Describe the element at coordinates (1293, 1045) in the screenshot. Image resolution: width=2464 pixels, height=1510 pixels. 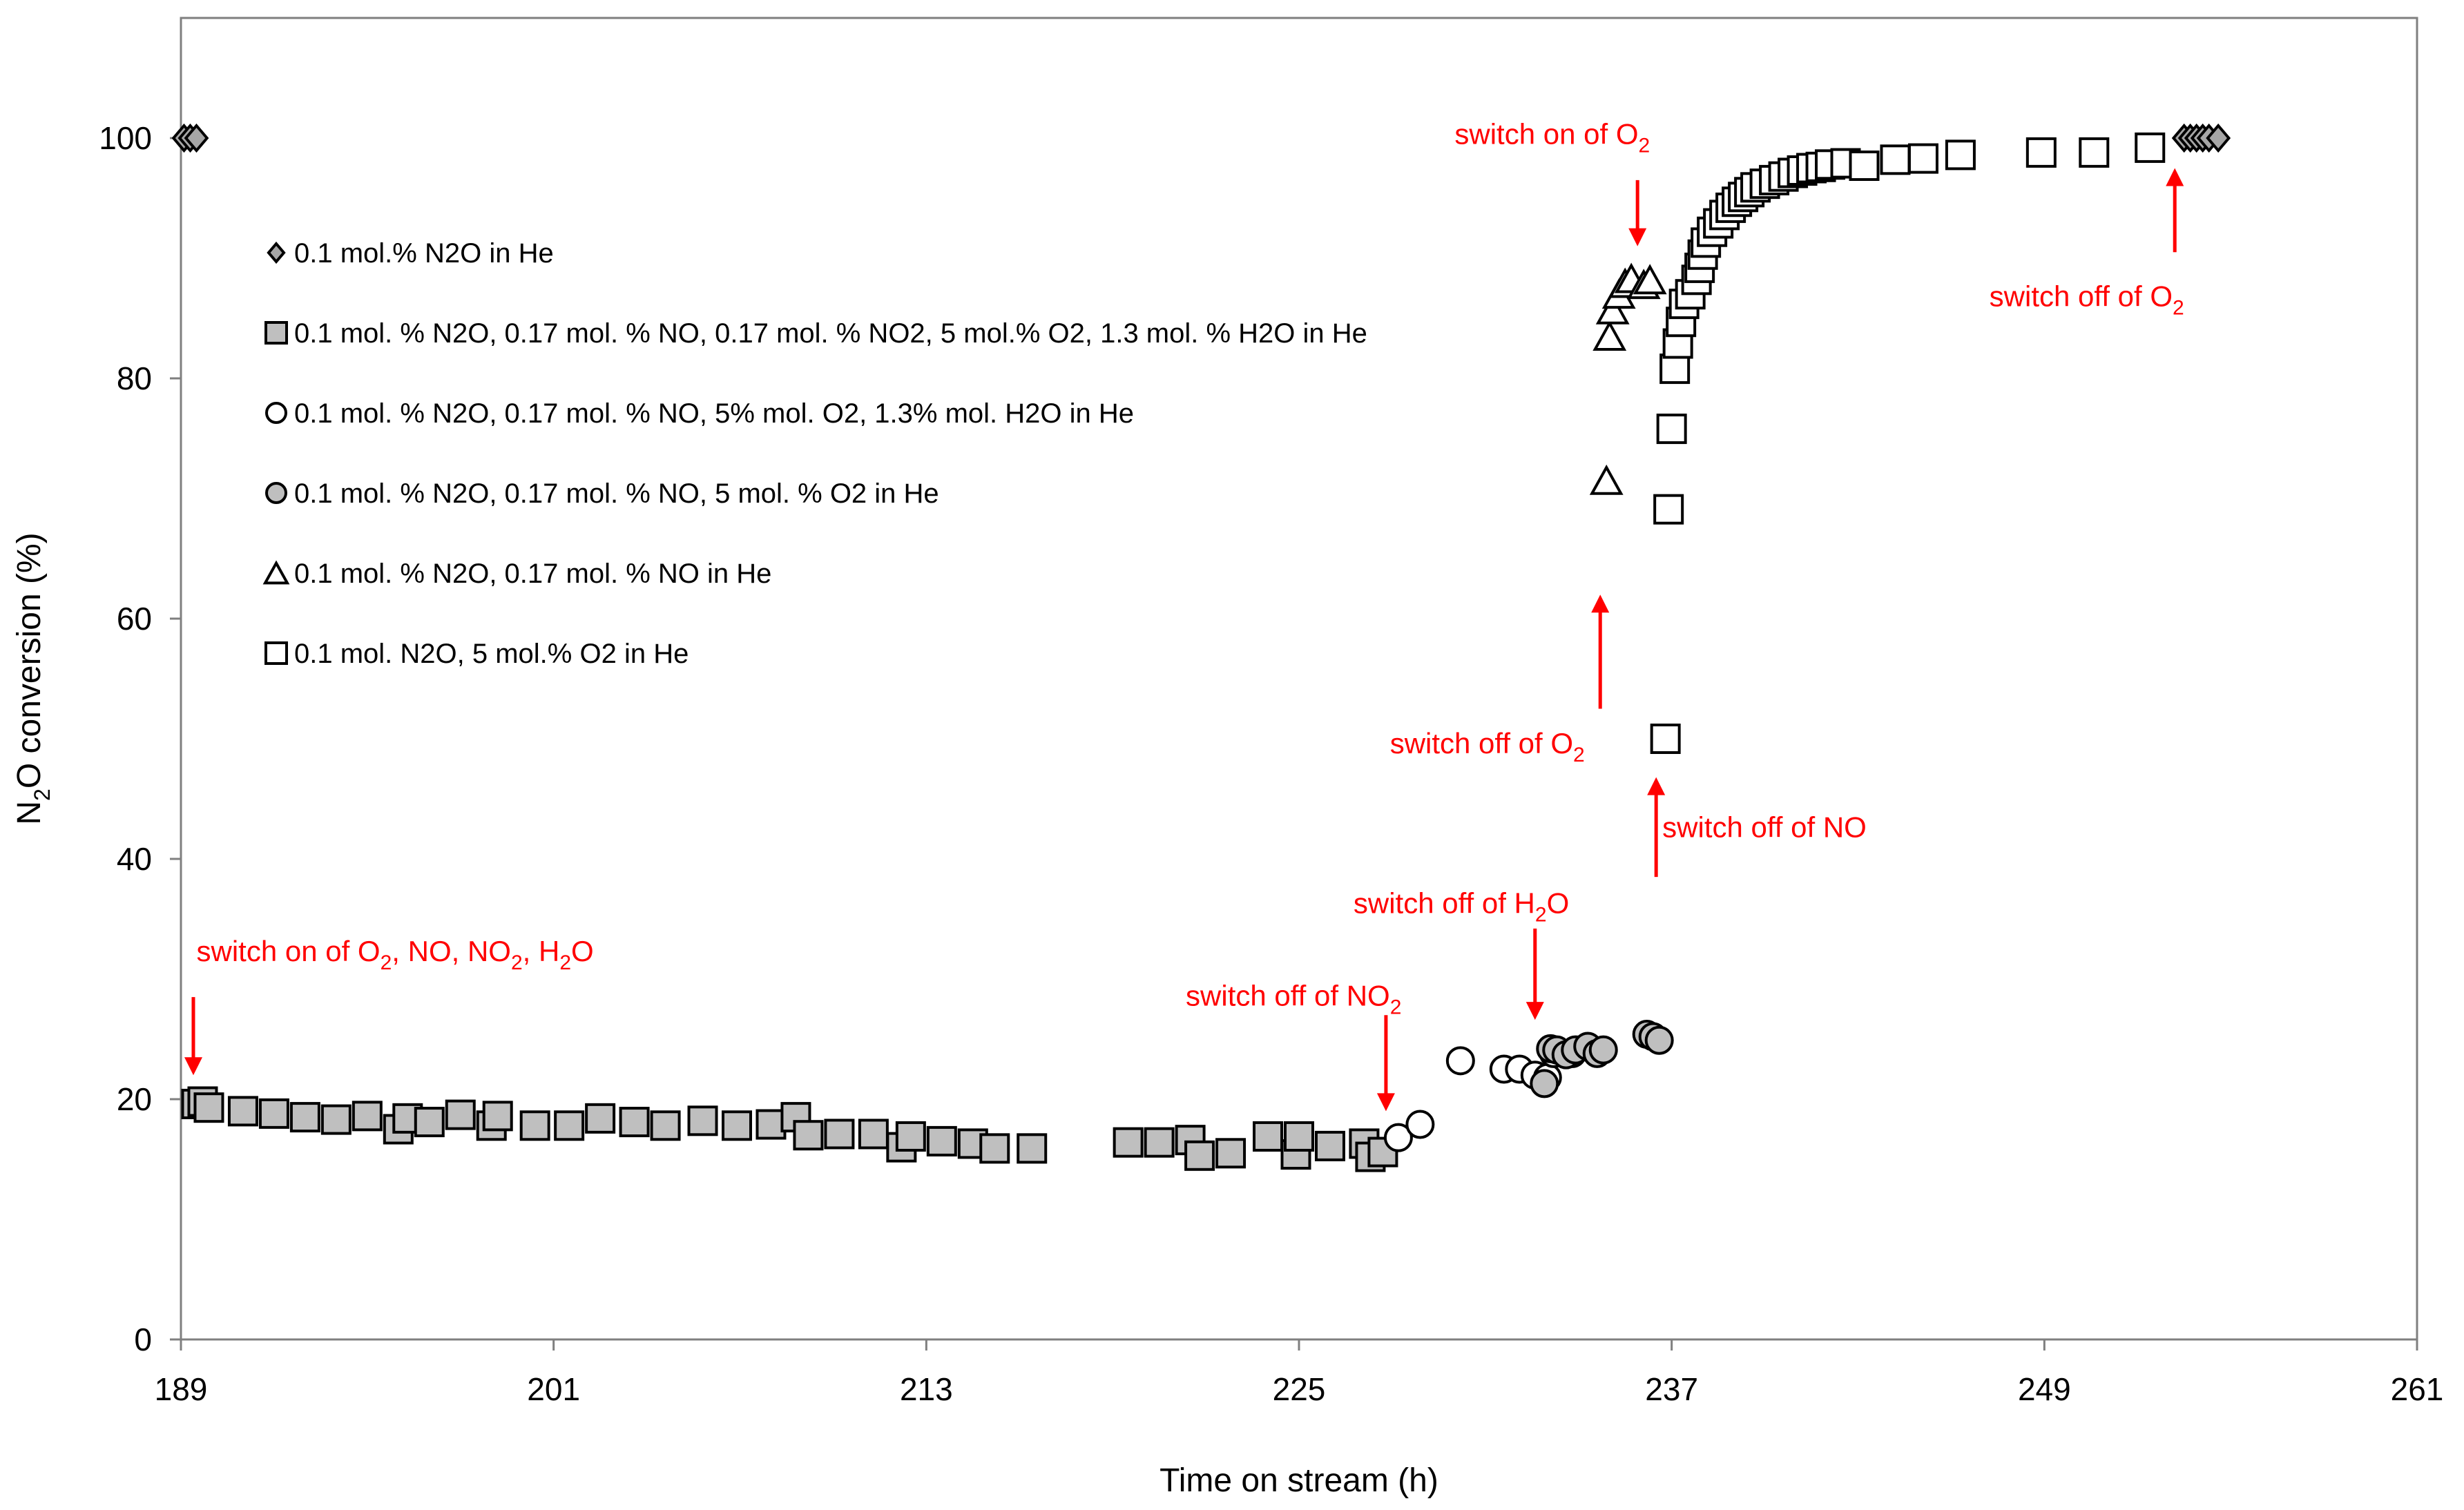
I see `annotation-off-no2: switch off of NO2` at that location.